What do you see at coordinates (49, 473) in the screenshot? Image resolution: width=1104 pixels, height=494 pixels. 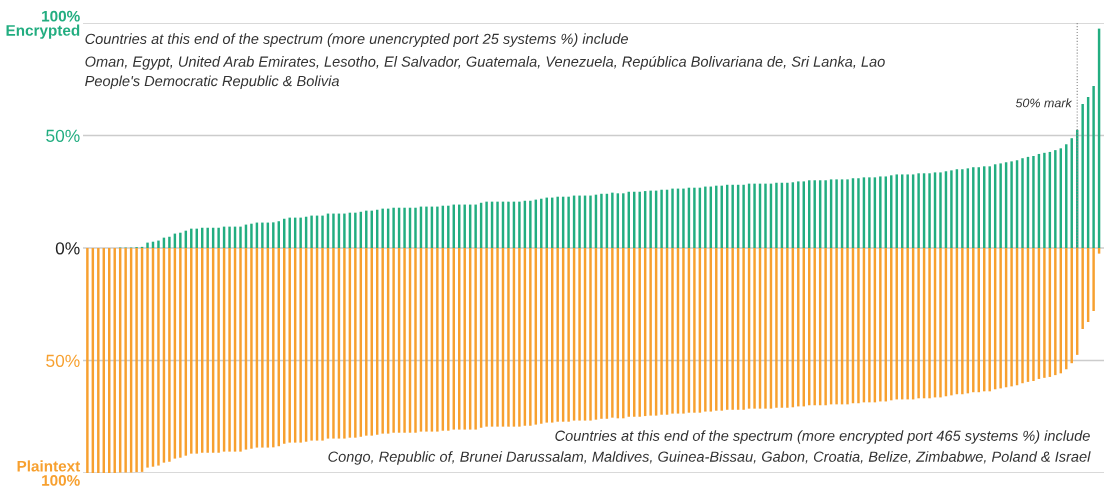 I see `y-tick-label: Plaintext 100%` at bounding box center [49, 473].